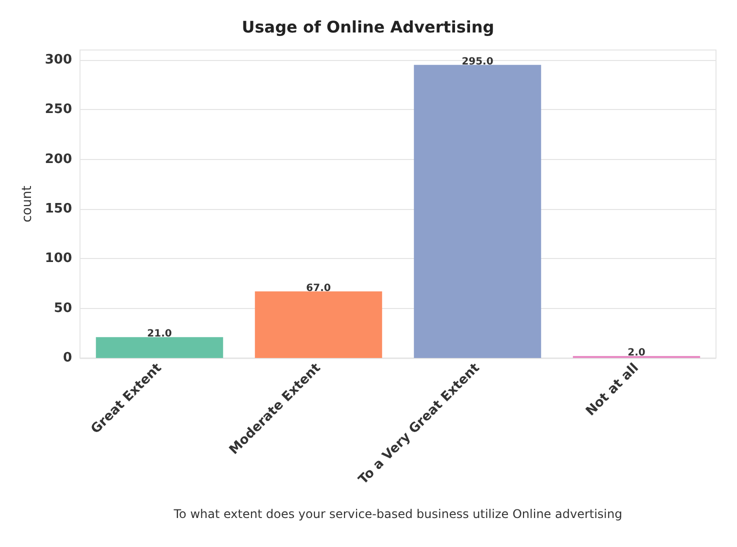 The width and height of the screenshot is (737, 547). What do you see at coordinates (58, 110) in the screenshot?
I see `y-tick-label: 250` at bounding box center [58, 110].